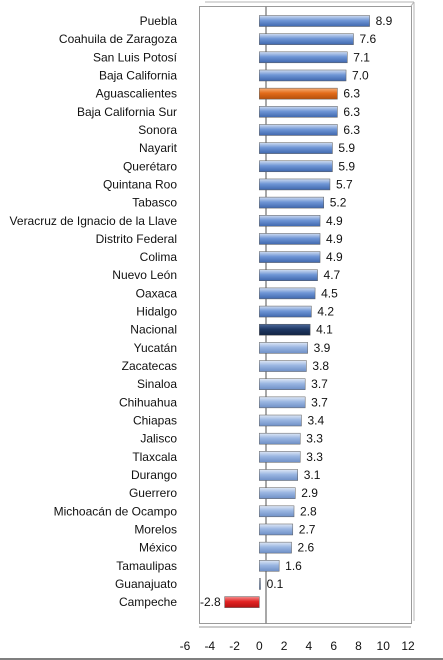  What do you see at coordinates (312, 475) in the screenshot?
I see `value-label: 3.1` at bounding box center [312, 475].